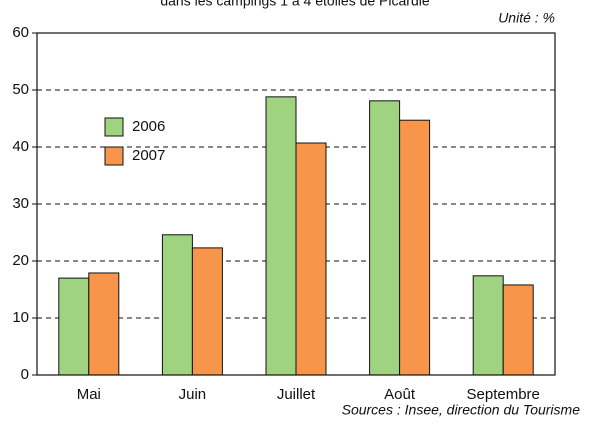 This screenshot has width=589, height=428. What do you see at coordinates (400, 394) in the screenshot?
I see `x-tick-label: Août` at bounding box center [400, 394].